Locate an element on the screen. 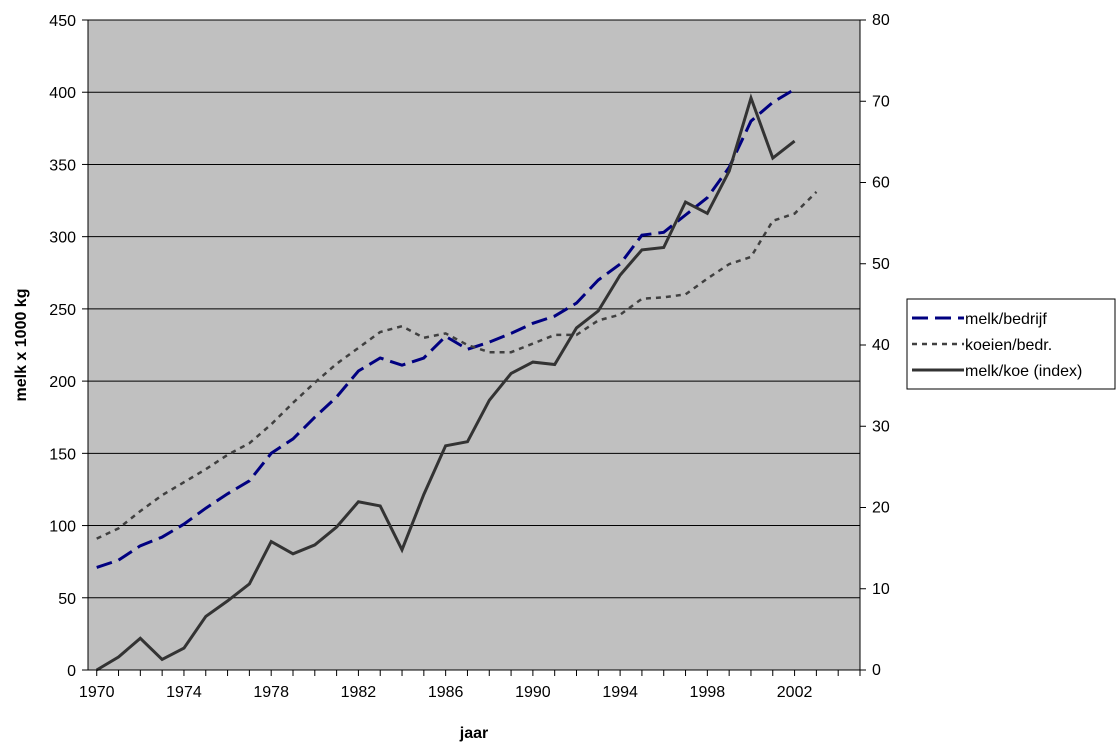  legend-box is located at coordinates (1011, 344).